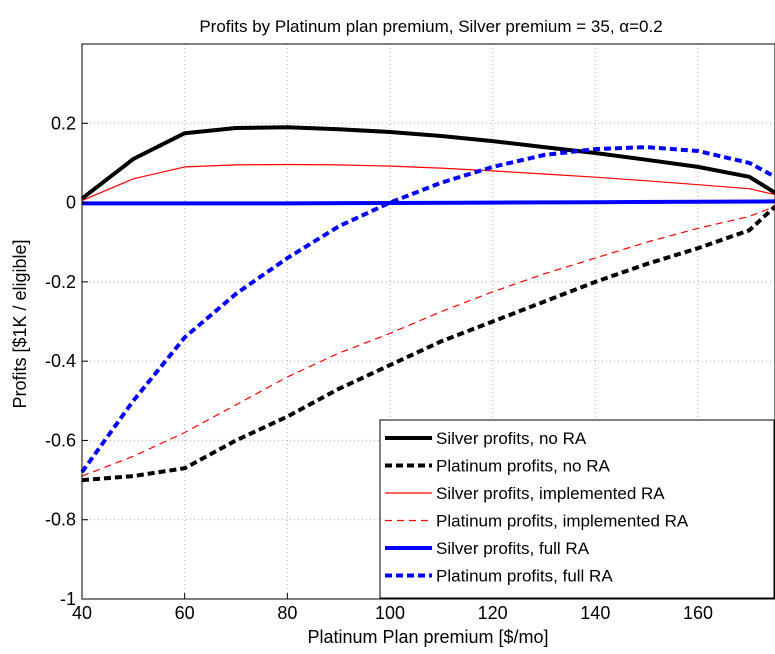 This screenshot has width=775, height=654. I want to click on y-tick-label-1: -0.8, so click(60, 520).